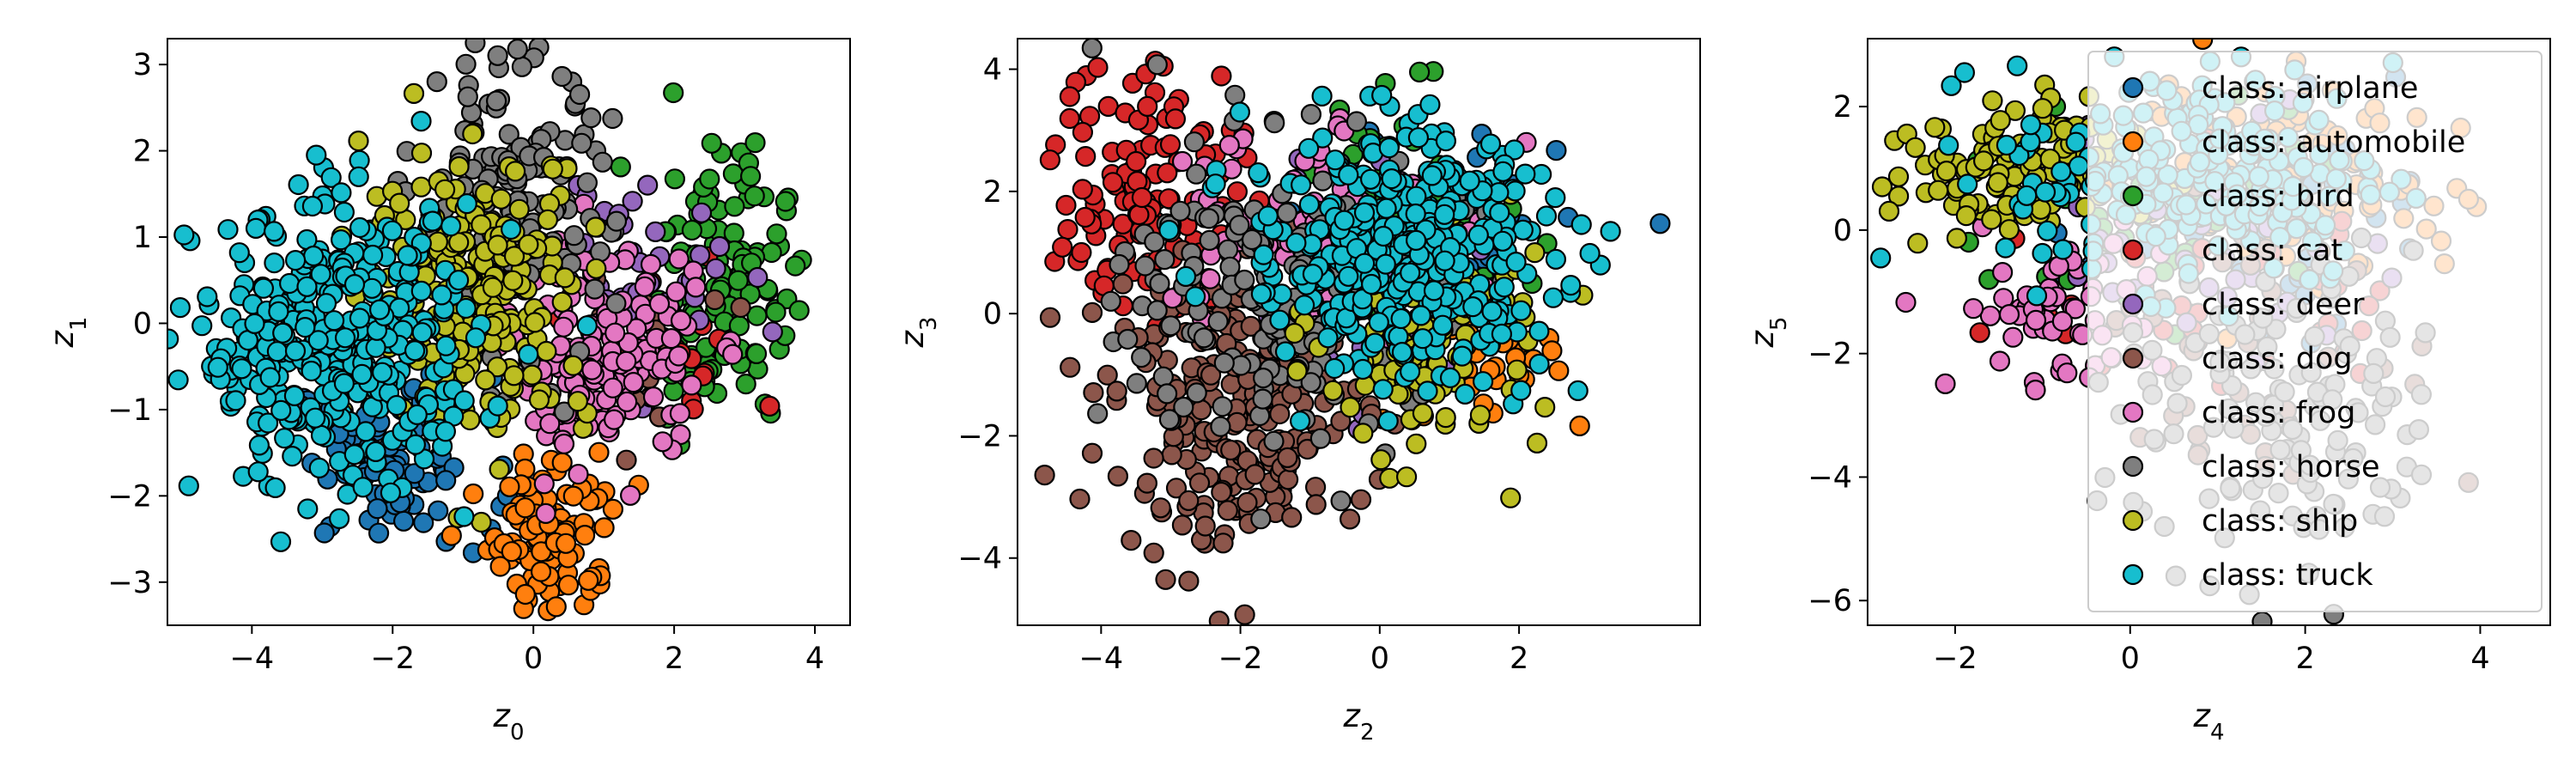 The image size is (2576, 773). I want to click on legend-label: class: dog, so click(2277, 359).